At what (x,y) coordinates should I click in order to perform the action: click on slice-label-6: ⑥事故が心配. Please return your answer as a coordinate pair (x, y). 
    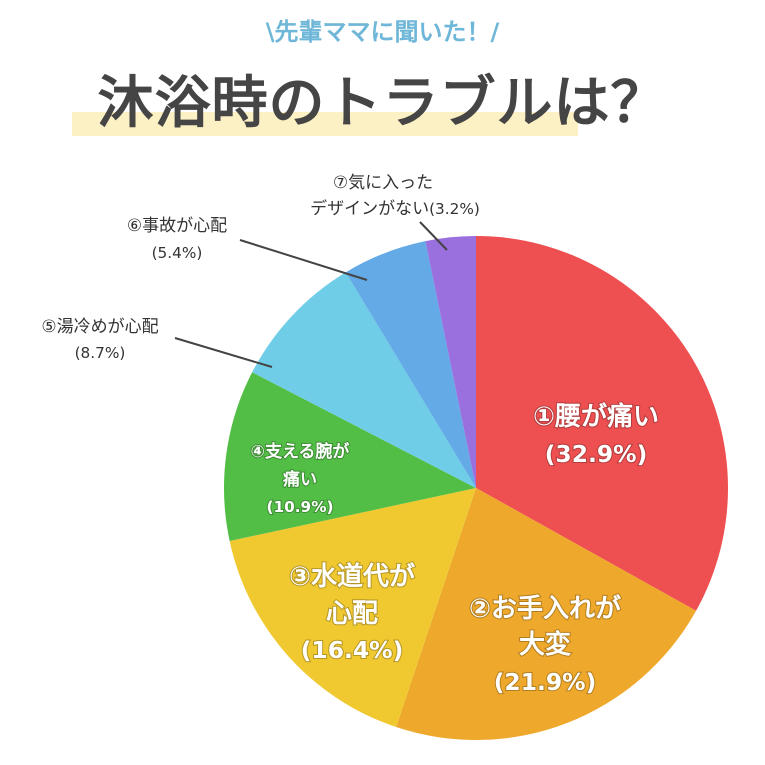
    Looking at the image, I should click on (177, 226).